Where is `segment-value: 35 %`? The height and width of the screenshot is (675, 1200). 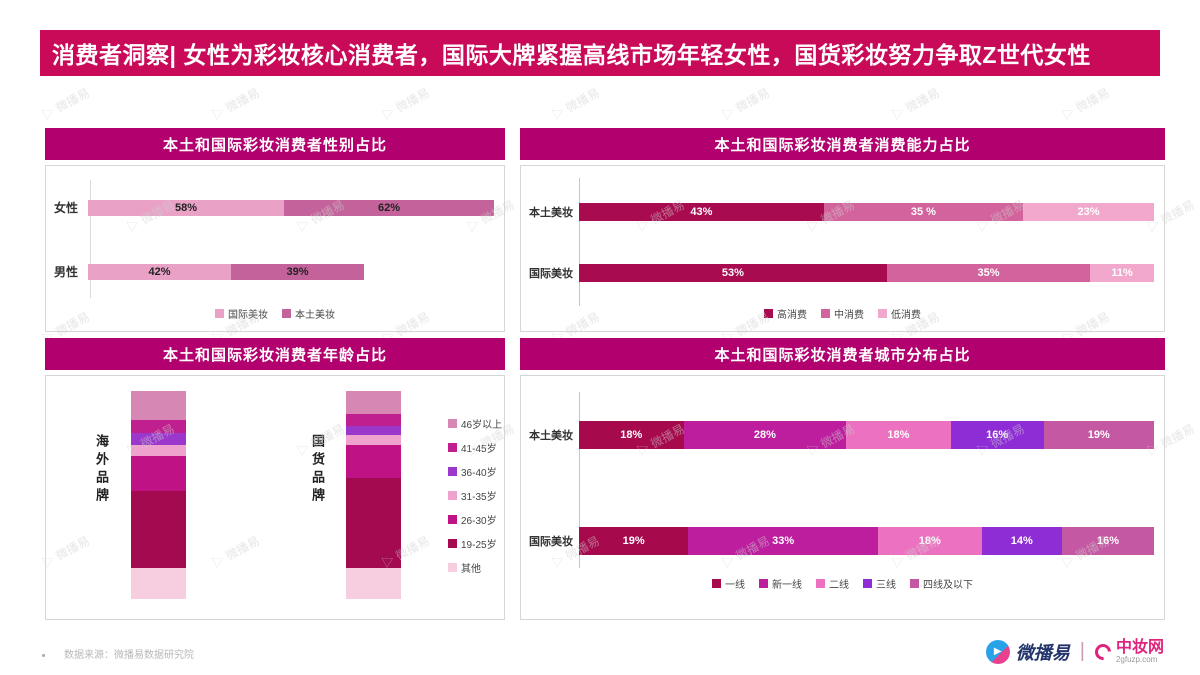
segment-value: 35 % is located at coordinates (923, 212).